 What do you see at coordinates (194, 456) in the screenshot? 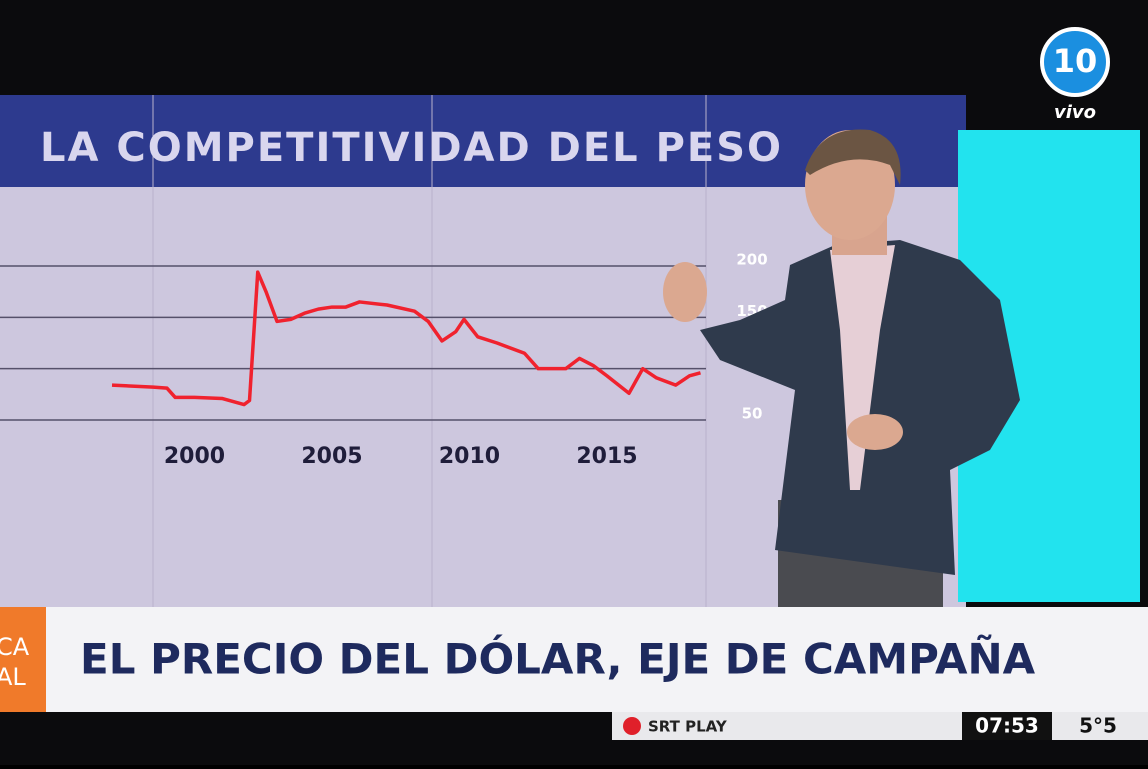
I see `x-tick-label: 2000` at bounding box center [194, 456].